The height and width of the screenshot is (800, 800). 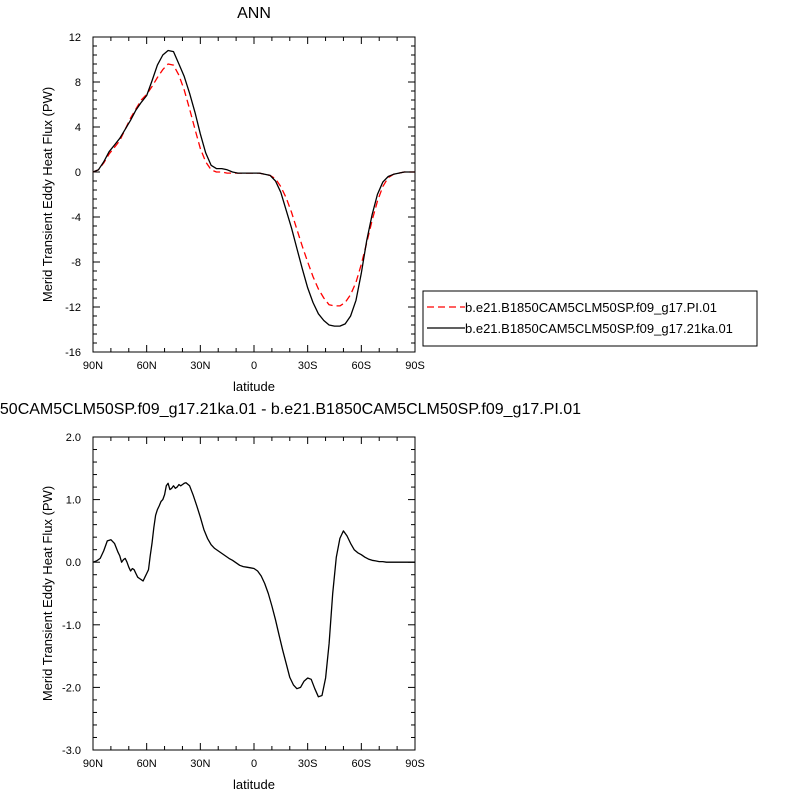 What do you see at coordinates (78, 173) in the screenshot?
I see `y-tick-label: 0` at bounding box center [78, 173].